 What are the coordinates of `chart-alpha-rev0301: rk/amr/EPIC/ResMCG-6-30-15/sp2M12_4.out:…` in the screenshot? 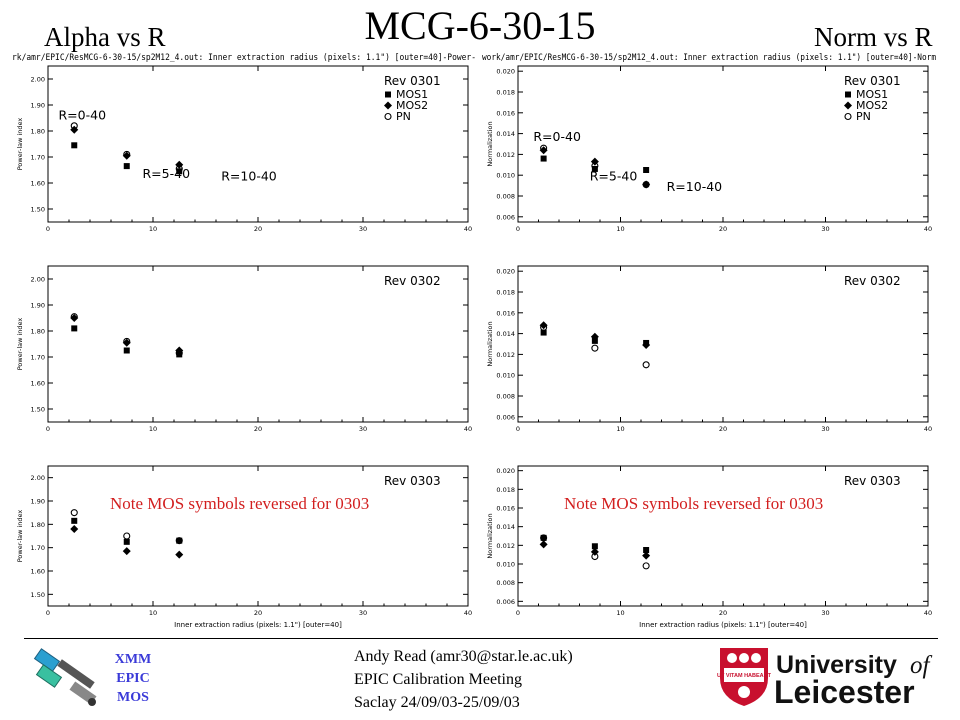 It's located at (246, 147).